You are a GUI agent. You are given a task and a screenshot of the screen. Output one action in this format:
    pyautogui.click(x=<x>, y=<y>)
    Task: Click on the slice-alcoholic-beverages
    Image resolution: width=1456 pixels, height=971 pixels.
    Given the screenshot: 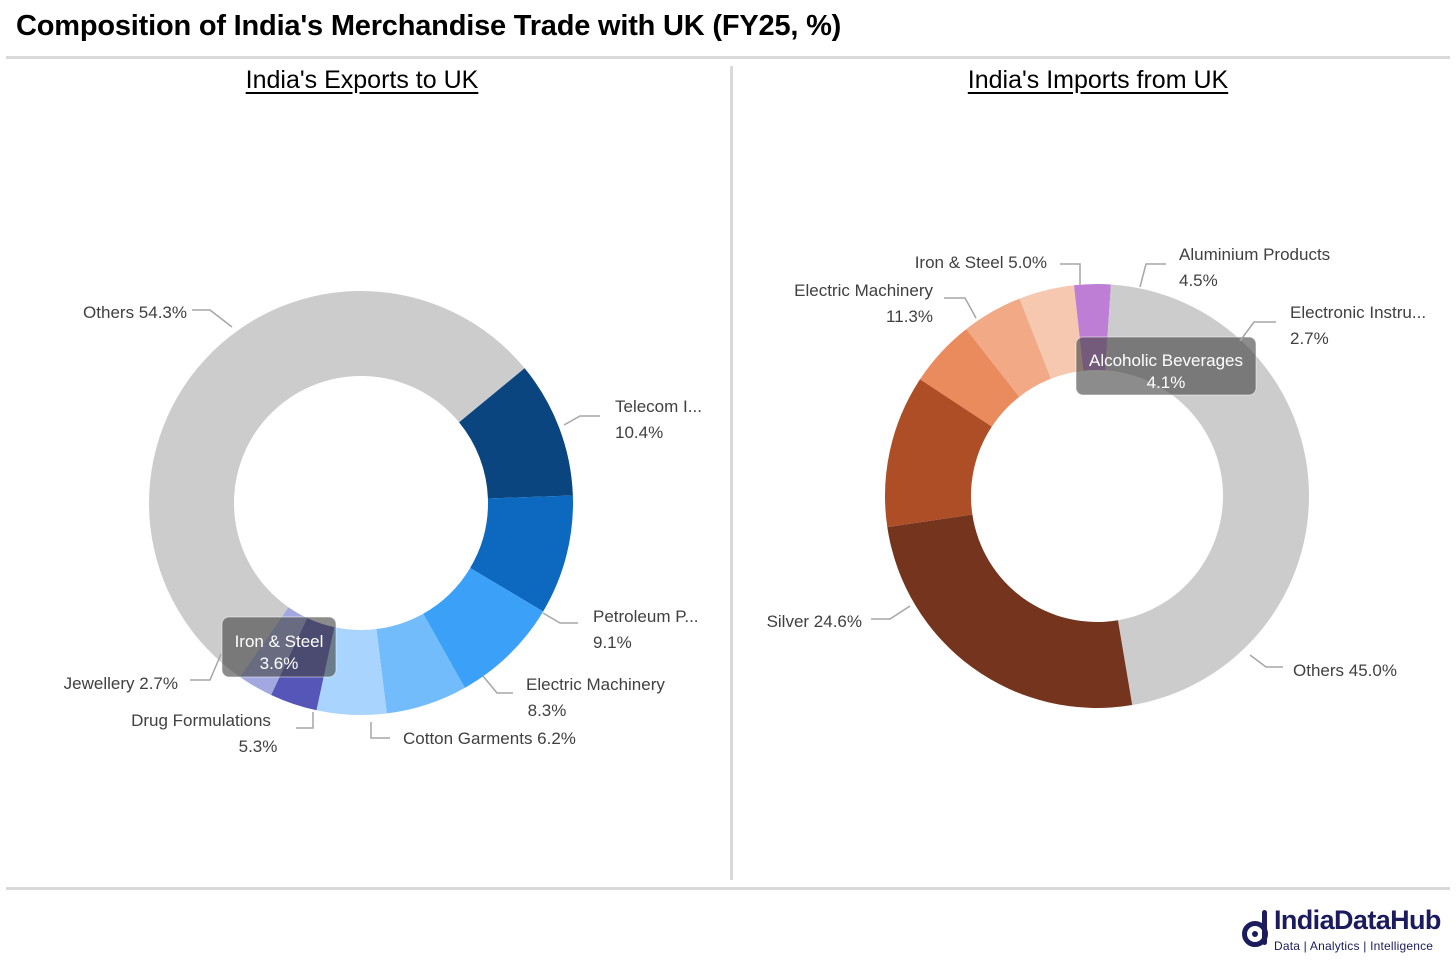 What is the action you would take?
    pyautogui.click(x=1051, y=332)
    